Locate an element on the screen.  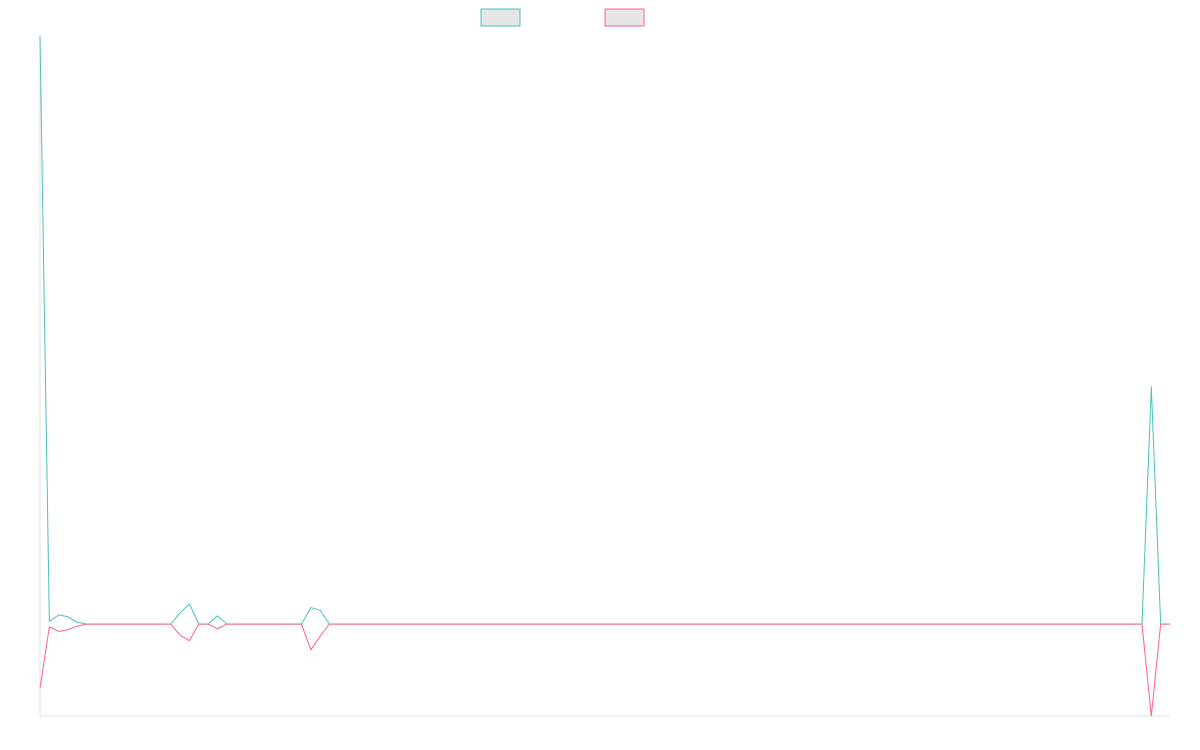
series-line is located at coordinates (604, 670).